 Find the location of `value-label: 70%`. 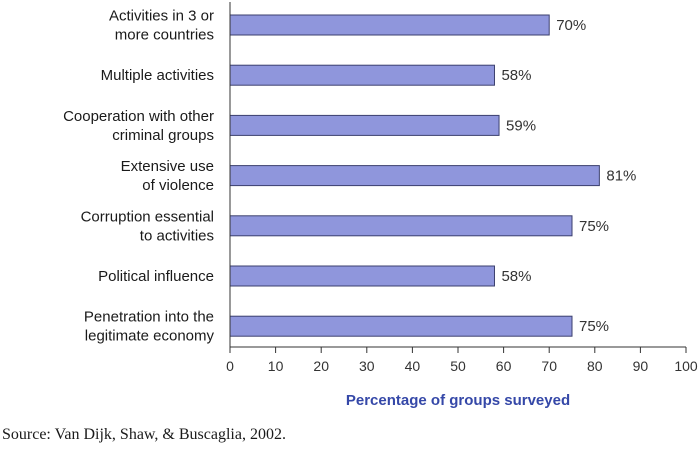

value-label: 70% is located at coordinates (571, 25).